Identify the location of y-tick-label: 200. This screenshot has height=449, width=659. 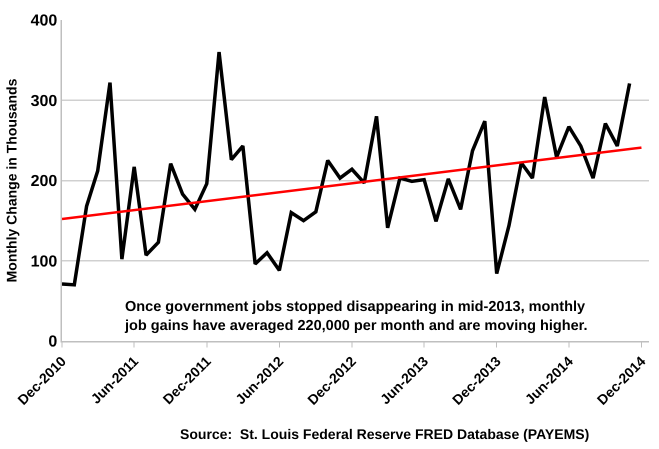
(44, 181).